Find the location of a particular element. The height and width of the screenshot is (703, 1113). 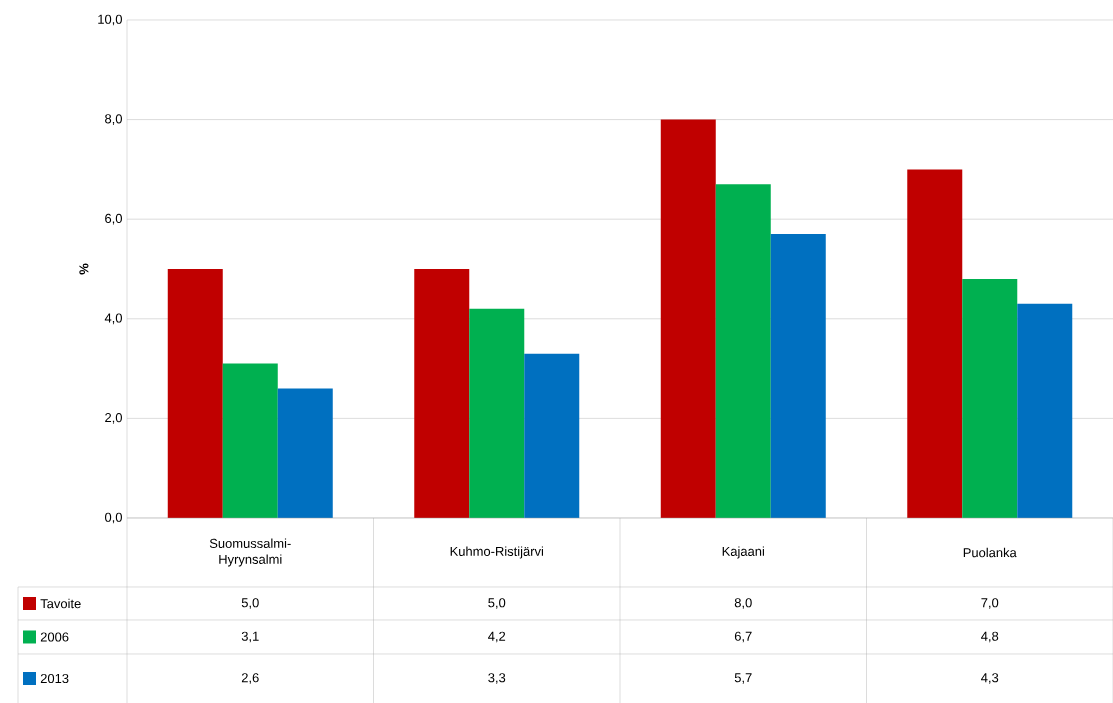

data-label: 3,1 is located at coordinates (250, 637).